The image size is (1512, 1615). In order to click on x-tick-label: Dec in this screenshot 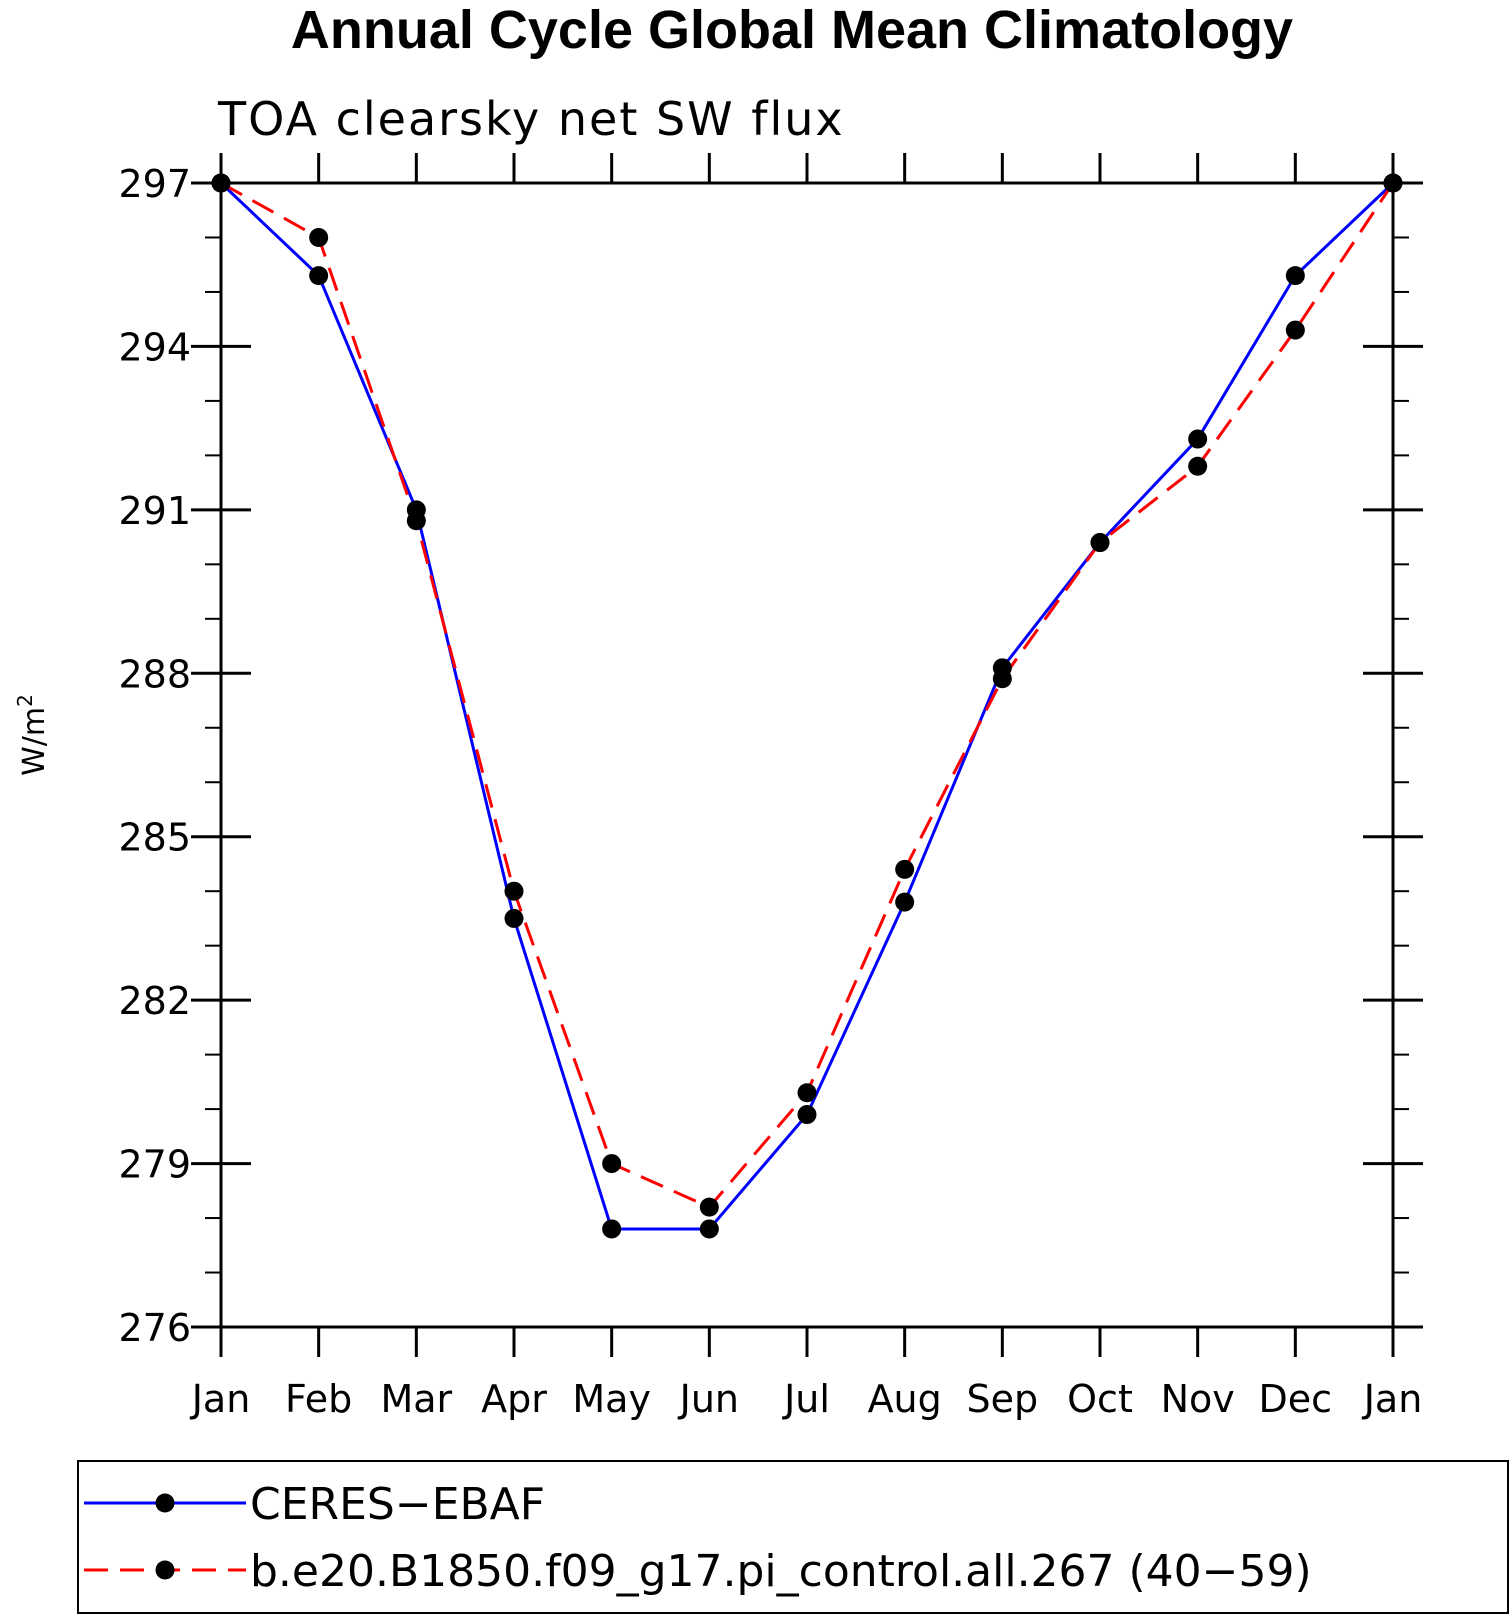, I will do `click(1296, 1399)`.